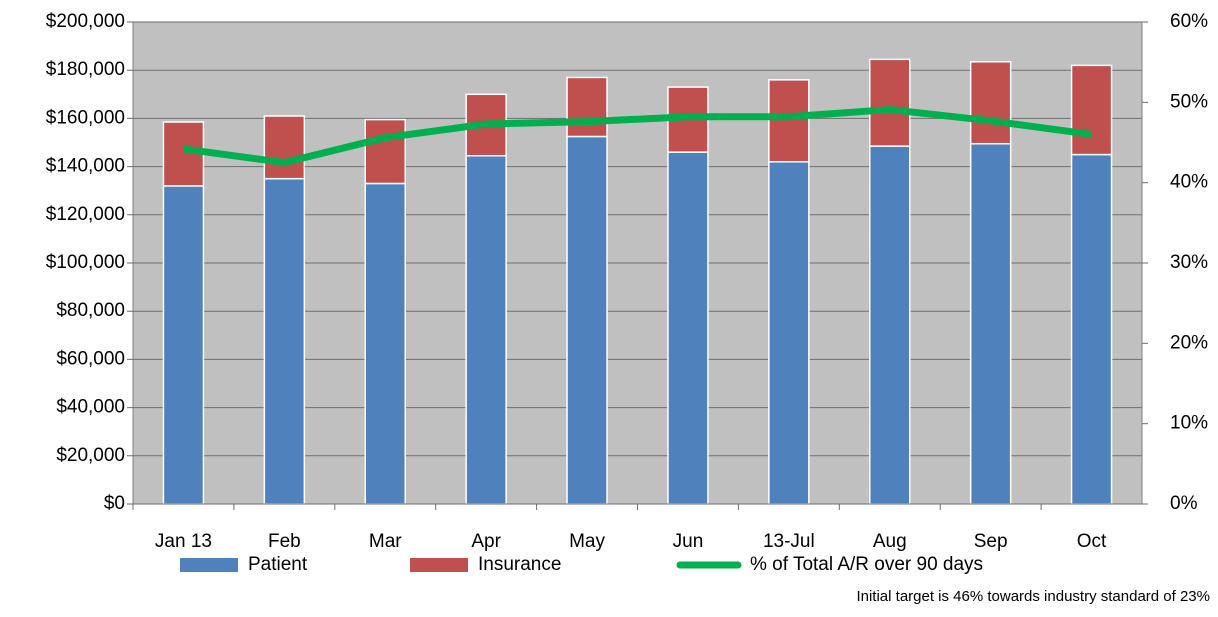 This screenshot has height=617, width=1218. Describe the element at coordinates (85, 262) in the screenshot. I see `y-tick-label: $100,000` at that location.